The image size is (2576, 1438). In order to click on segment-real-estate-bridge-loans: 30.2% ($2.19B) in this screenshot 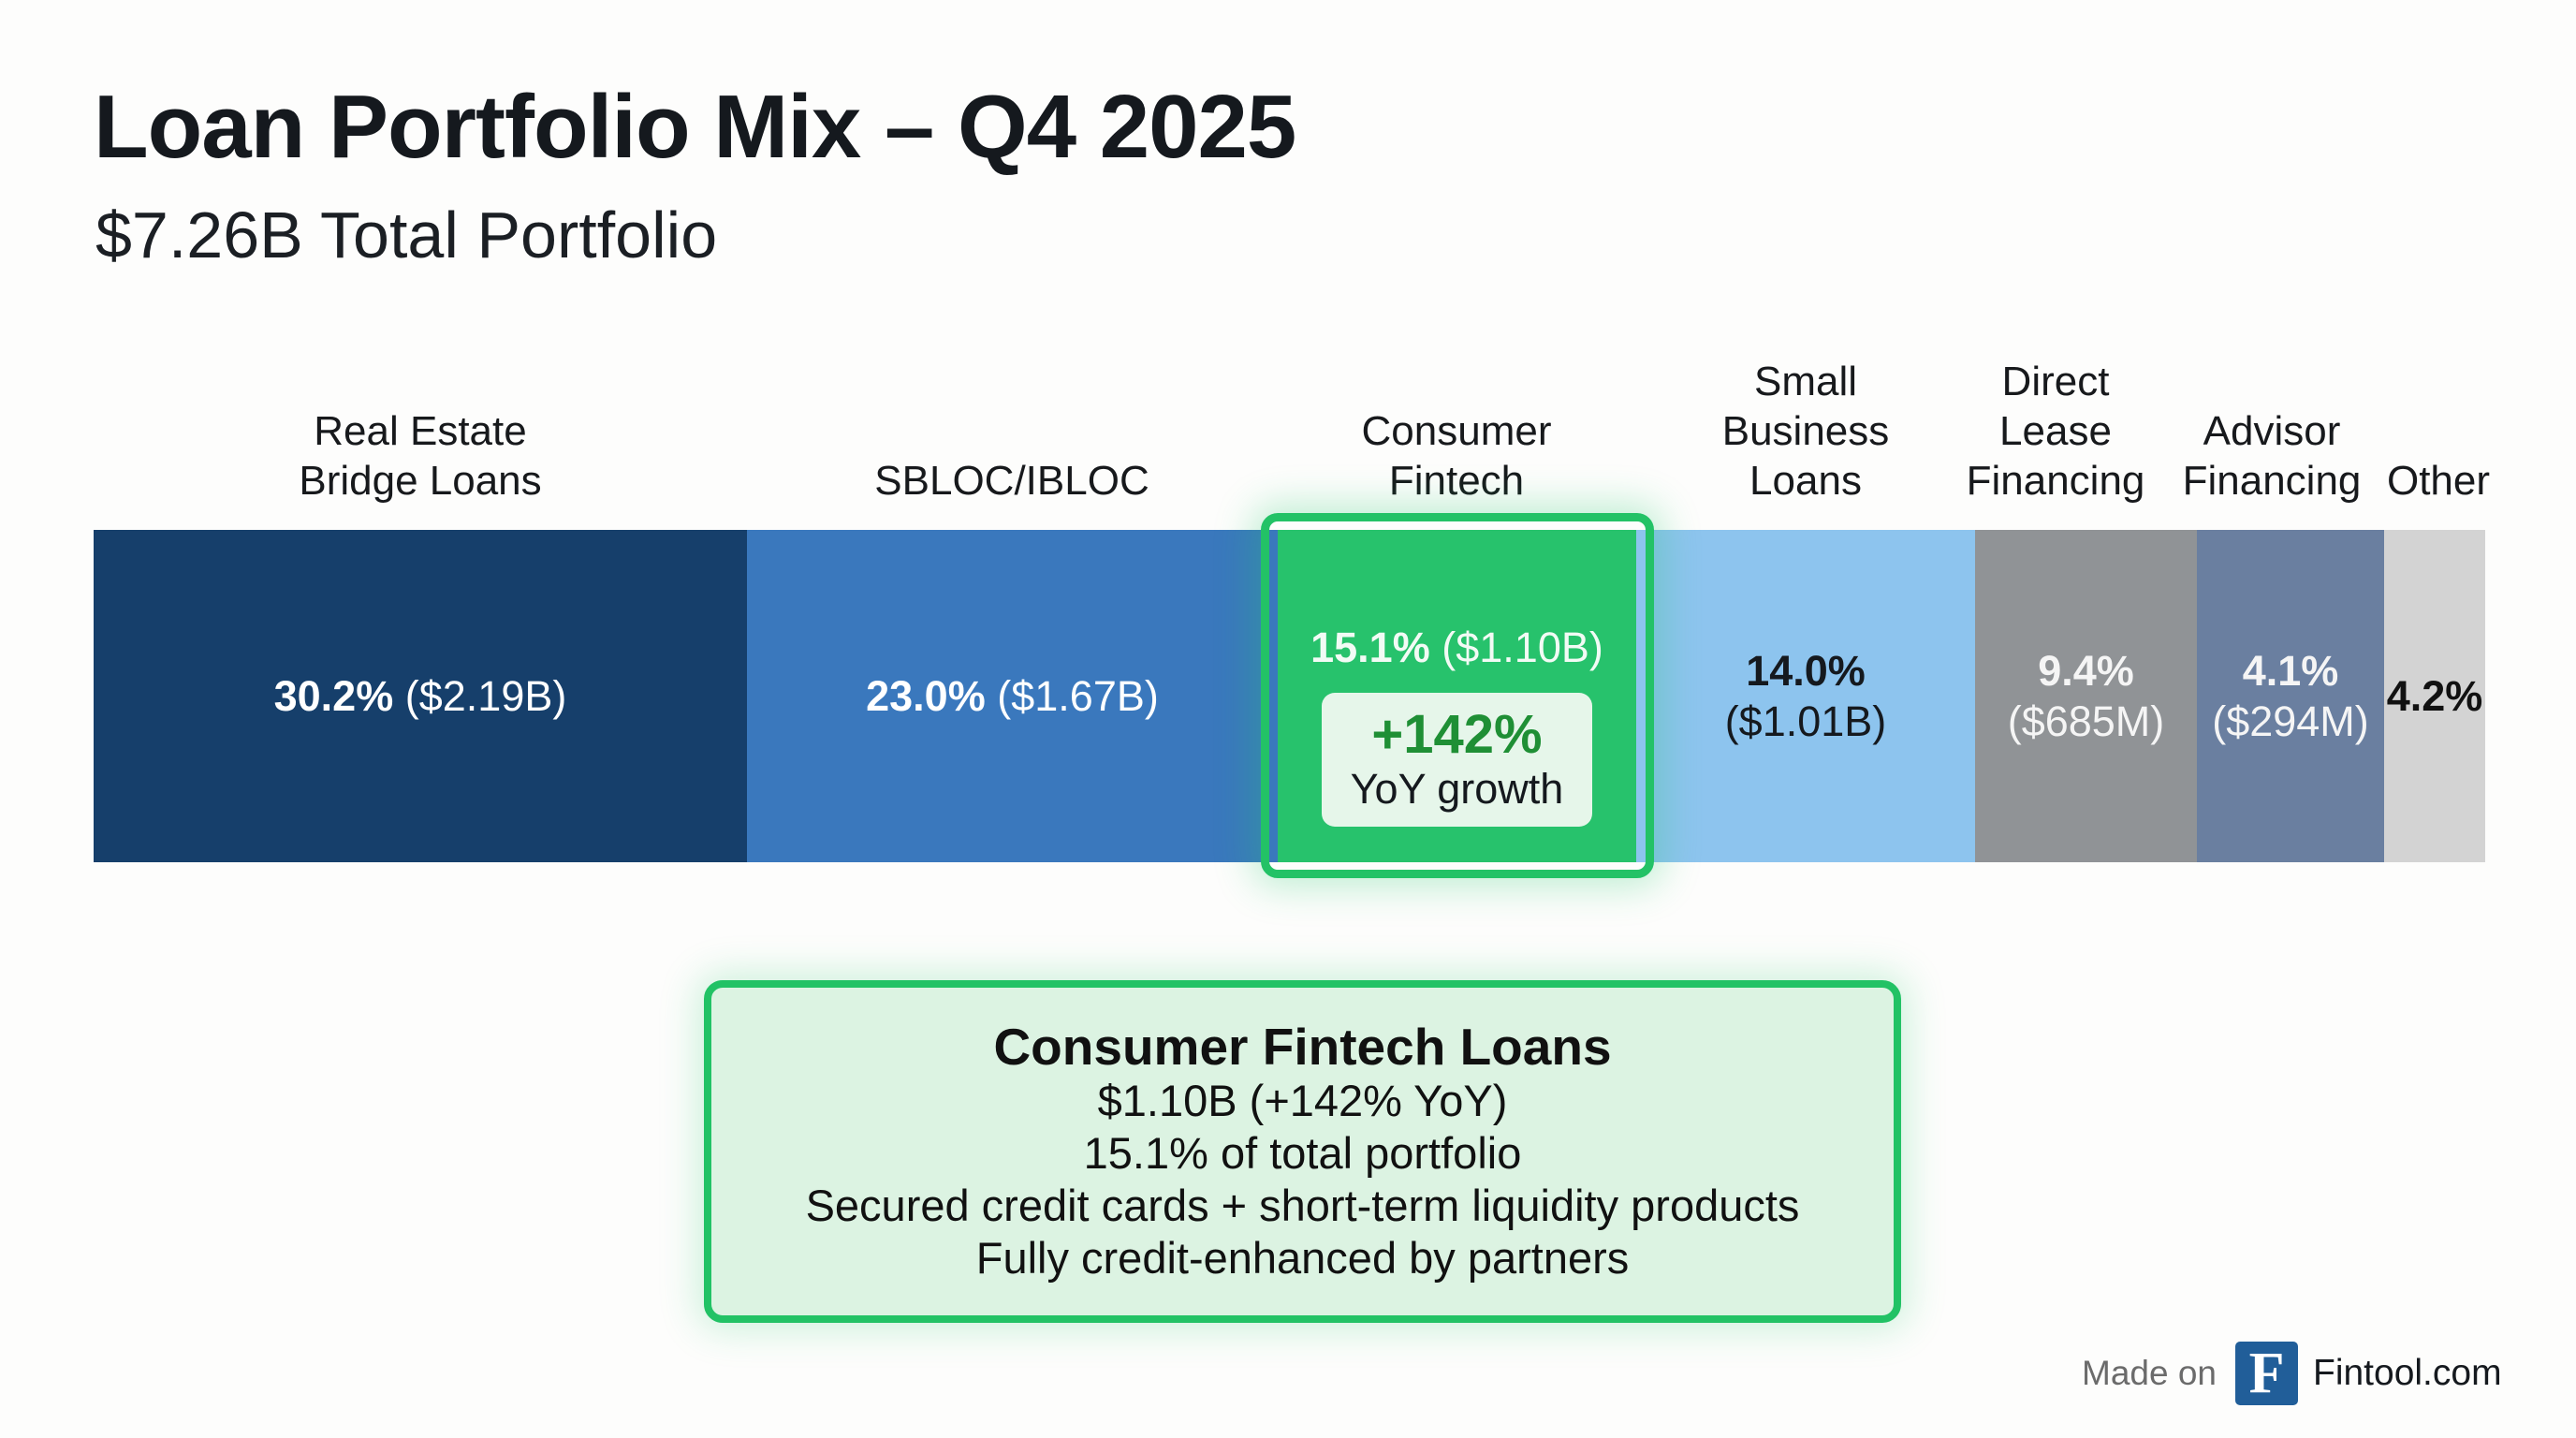, I will do `click(420, 696)`.